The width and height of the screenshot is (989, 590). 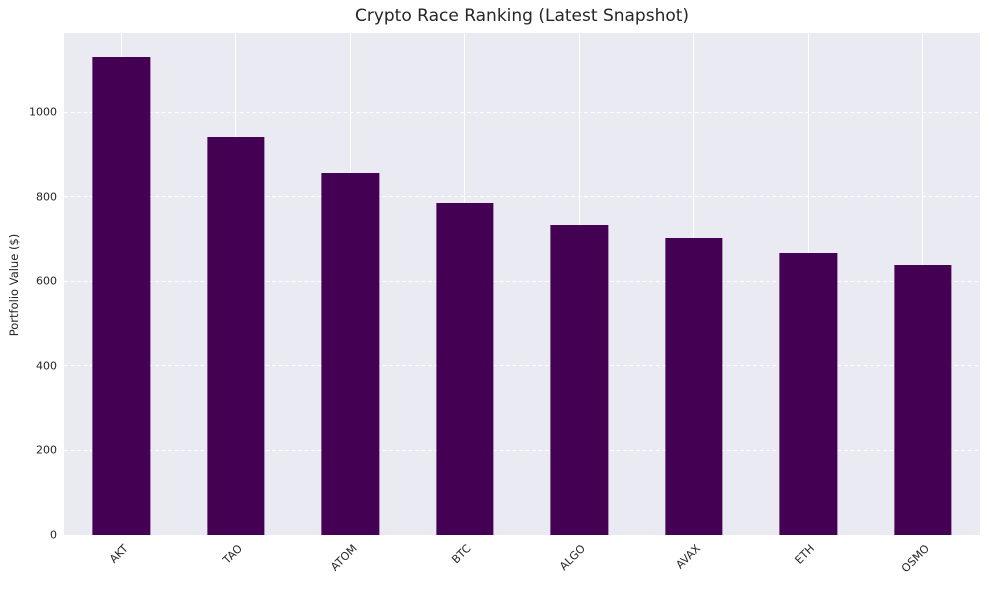 What do you see at coordinates (923, 400) in the screenshot?
I see `bar-osmo` at bounding box center [923, 400].